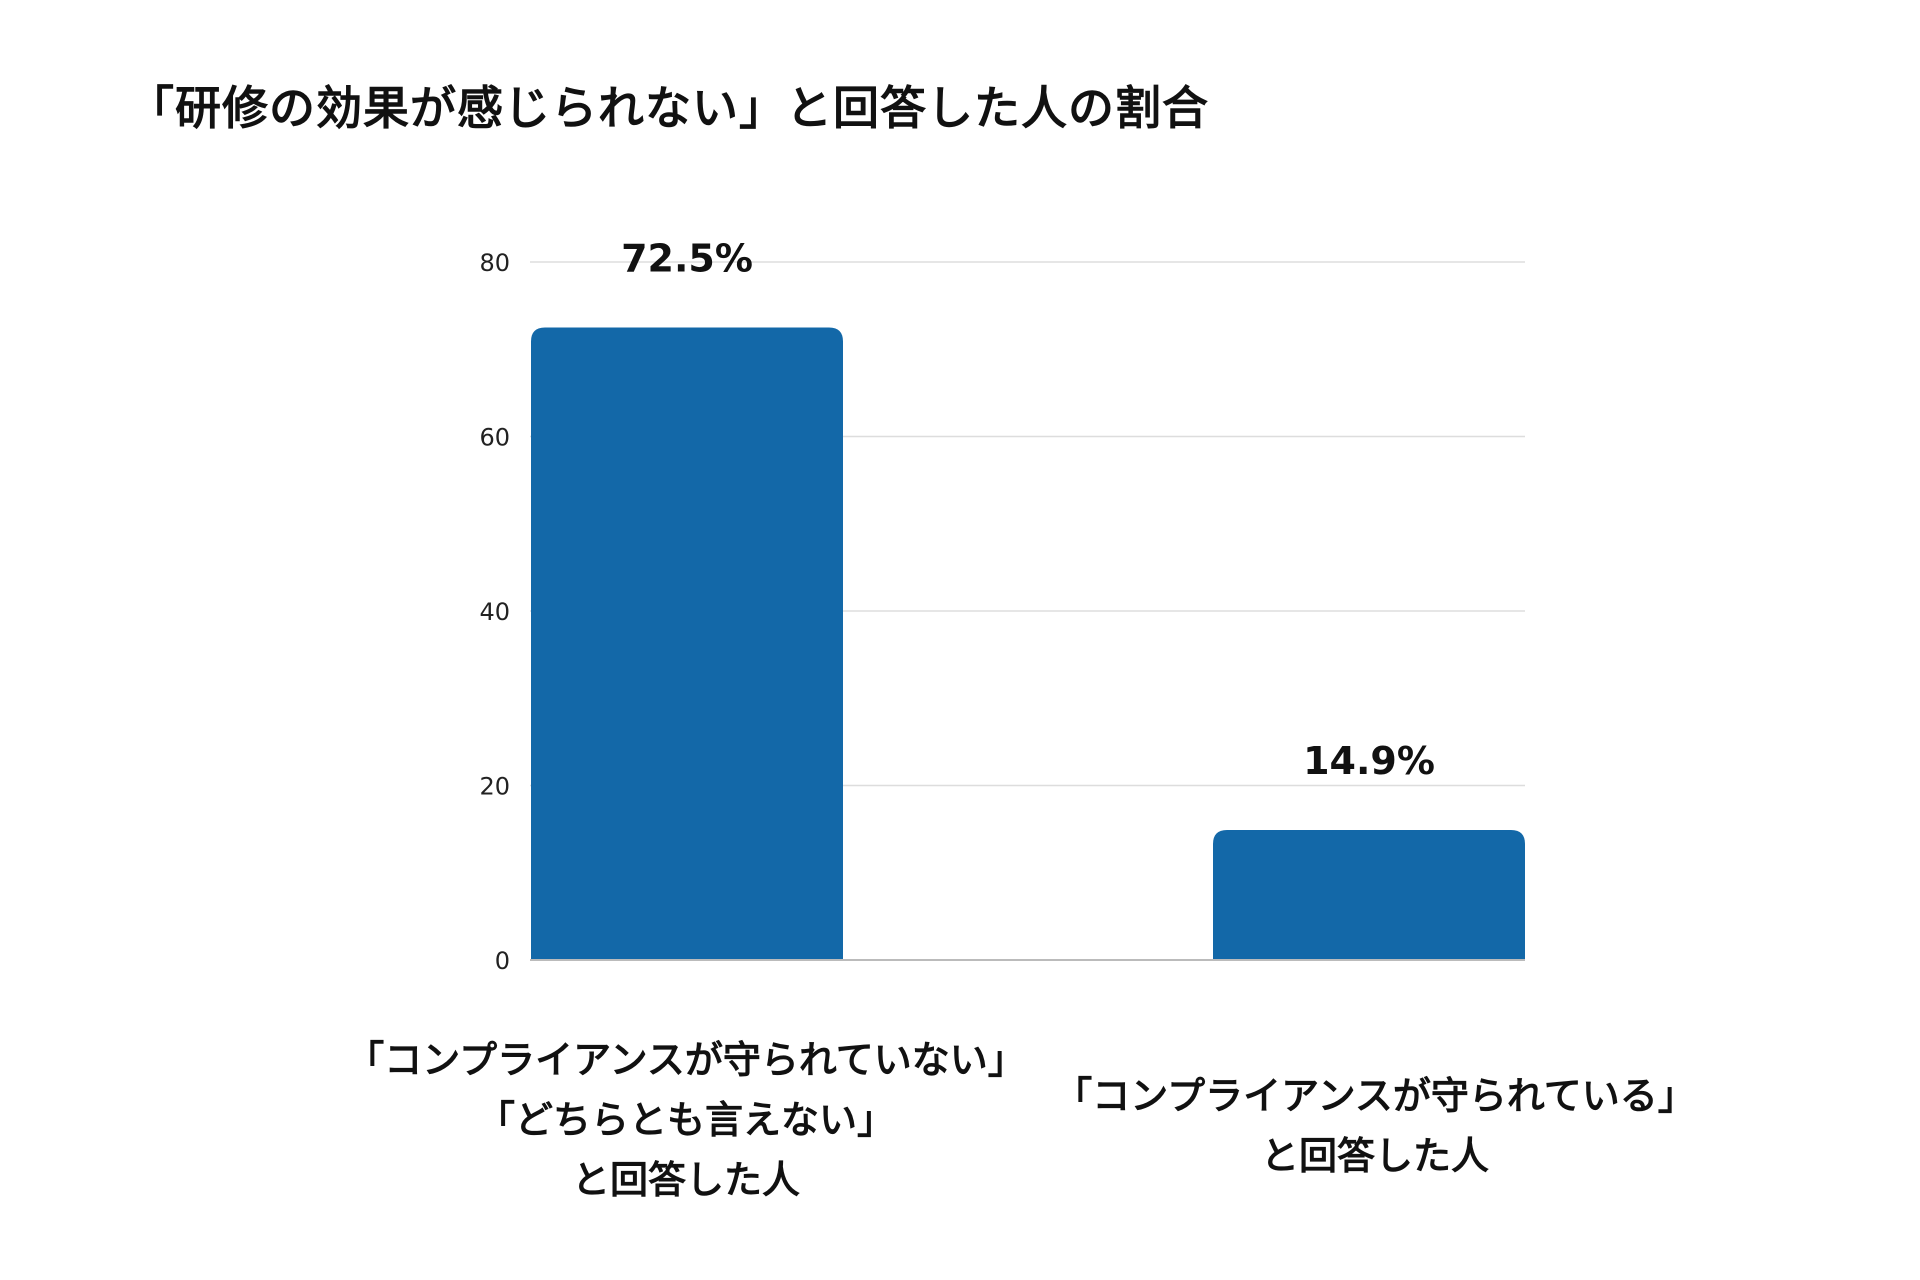 The width and height of the screenshot is (1920, 1280). What do you see at coordinates (685, 1180) in the screenshot?
I see `category-label-0-line-2: と回答した人` at bounding box center [685, 1180].